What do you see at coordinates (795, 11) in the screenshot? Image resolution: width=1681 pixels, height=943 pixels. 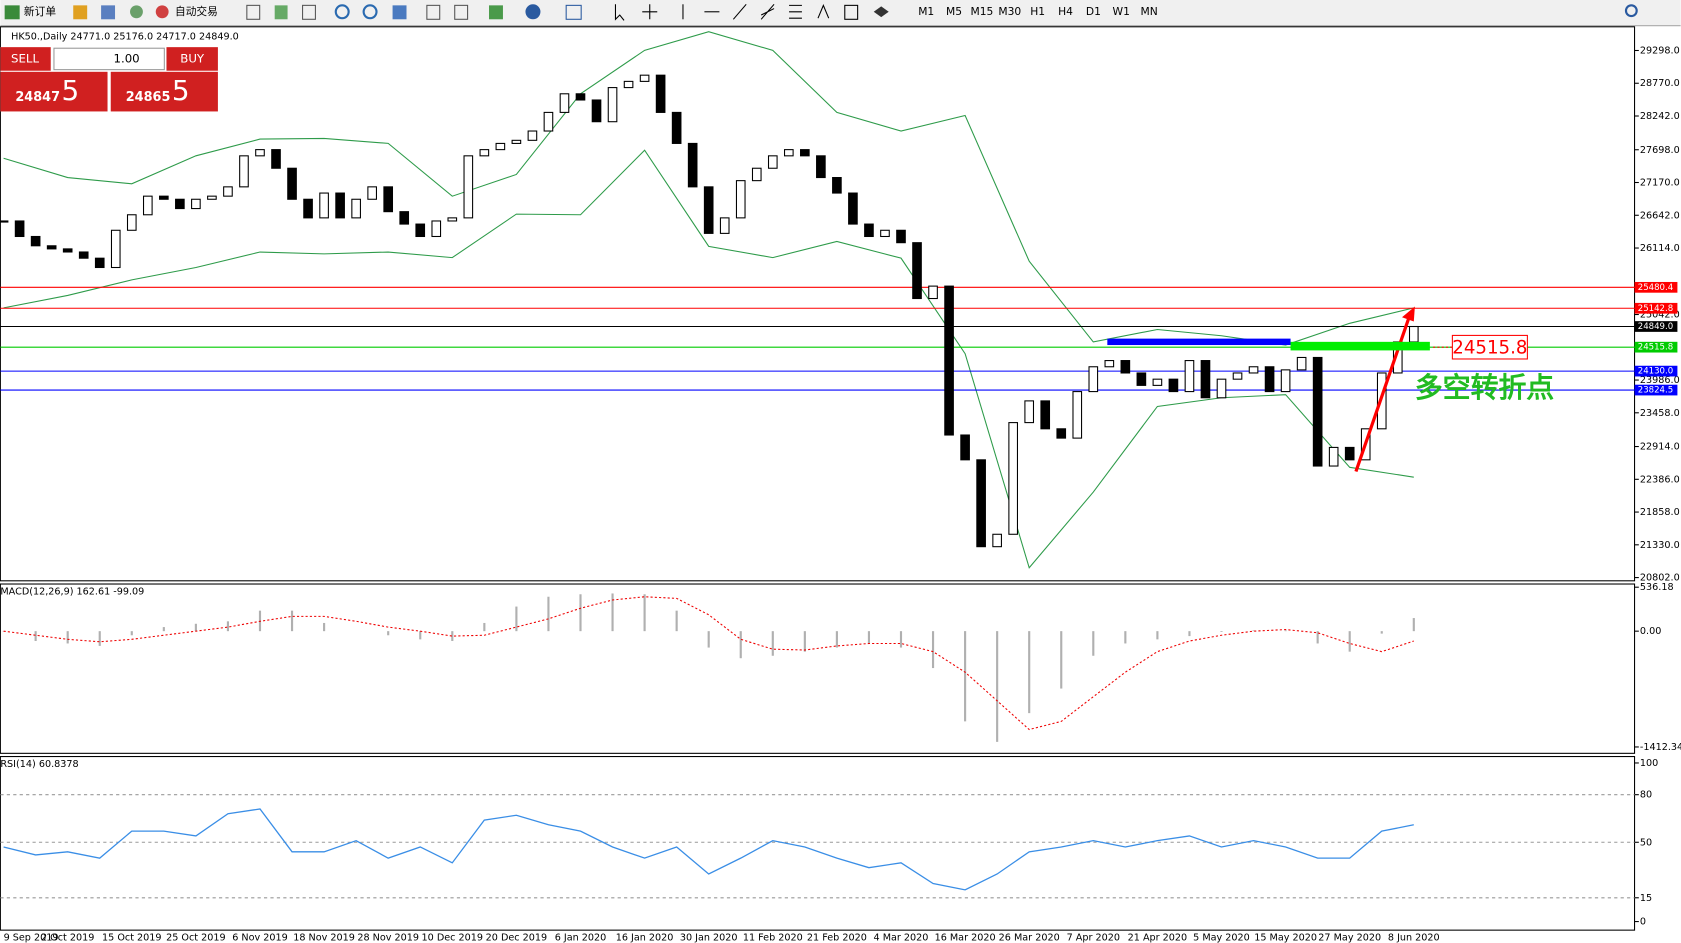 I see `fibo-icon` at bounding box center [795, 11].